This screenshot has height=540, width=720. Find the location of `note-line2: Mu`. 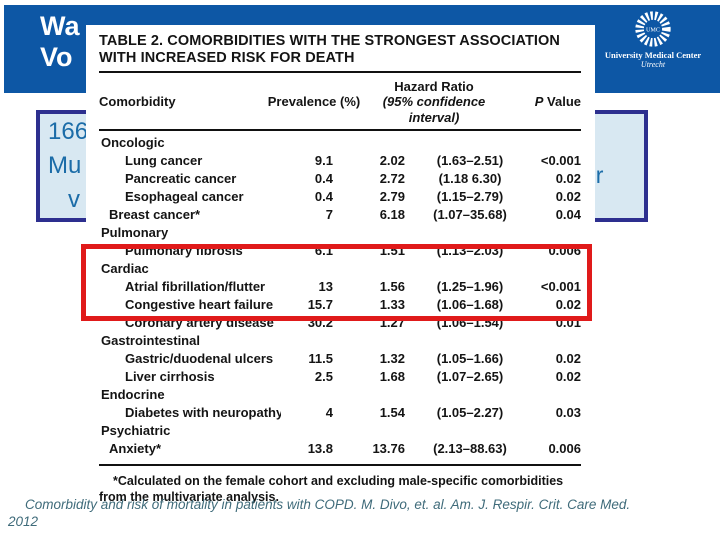

note-line2: Mu is located at coordinates (65, 165).